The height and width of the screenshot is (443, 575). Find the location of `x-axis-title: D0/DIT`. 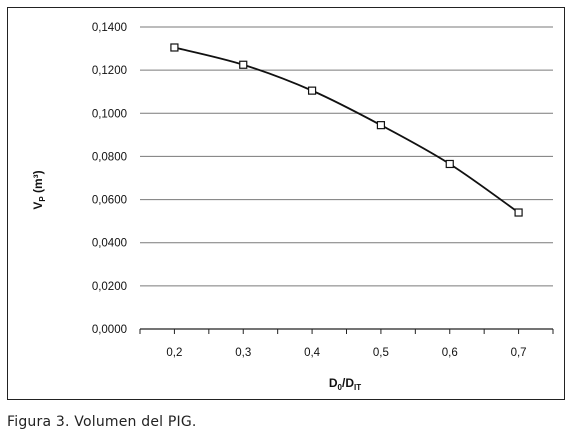

x-axis-title: D0/DIT is located at coordinates (345, 384).